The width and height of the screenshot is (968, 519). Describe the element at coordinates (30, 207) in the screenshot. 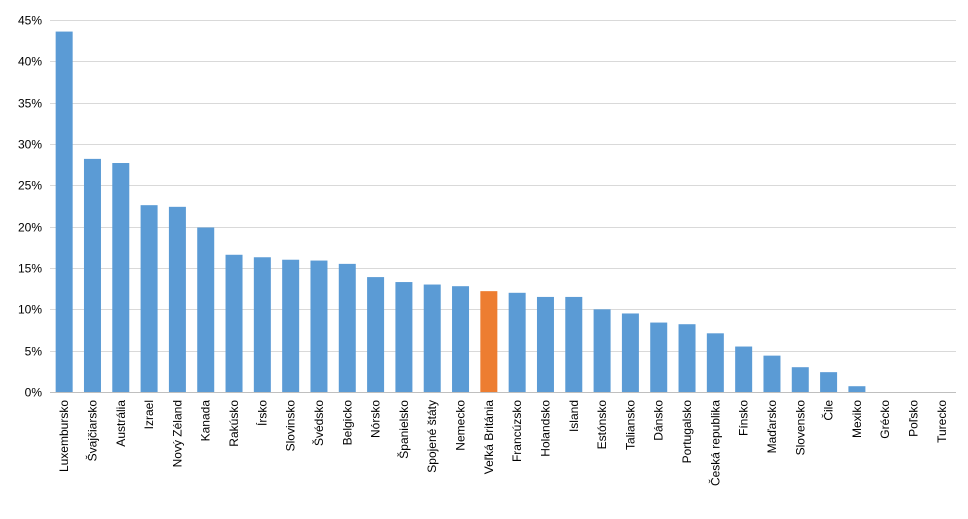

I see `y-axis-ticks: 0% 5% 10% 15% 20% 25% 30% 35% 40% 45%` at that location.